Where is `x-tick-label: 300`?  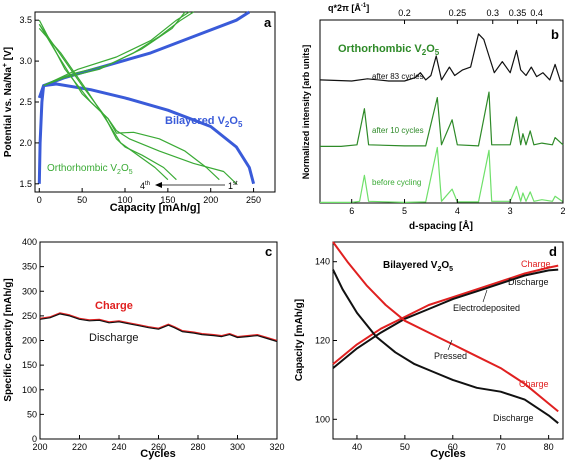 x-tick-label: 300 is located at coordinates (237, 447).